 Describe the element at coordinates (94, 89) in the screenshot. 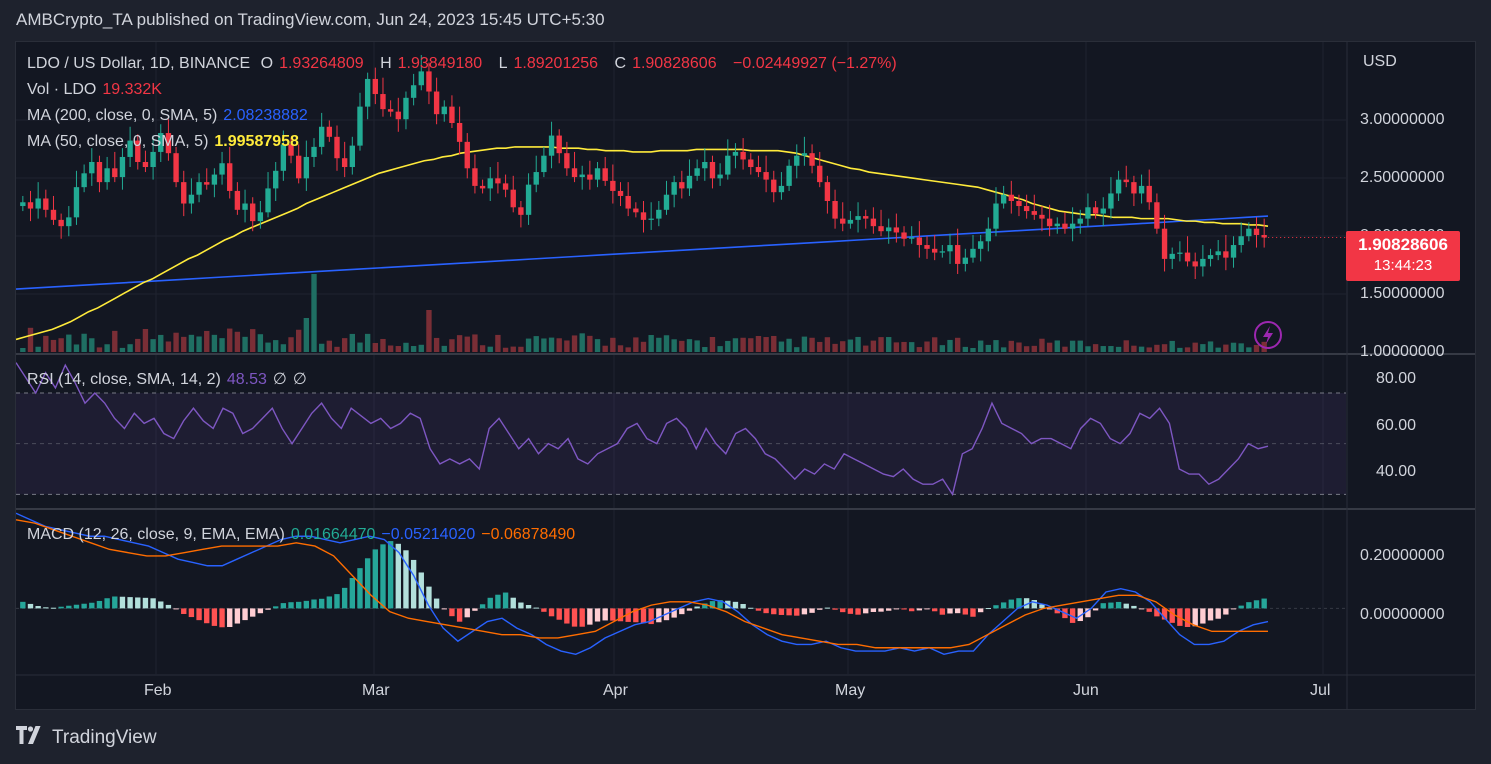

I see `volume-legend: Vol · LDO 19.332K` at that location.